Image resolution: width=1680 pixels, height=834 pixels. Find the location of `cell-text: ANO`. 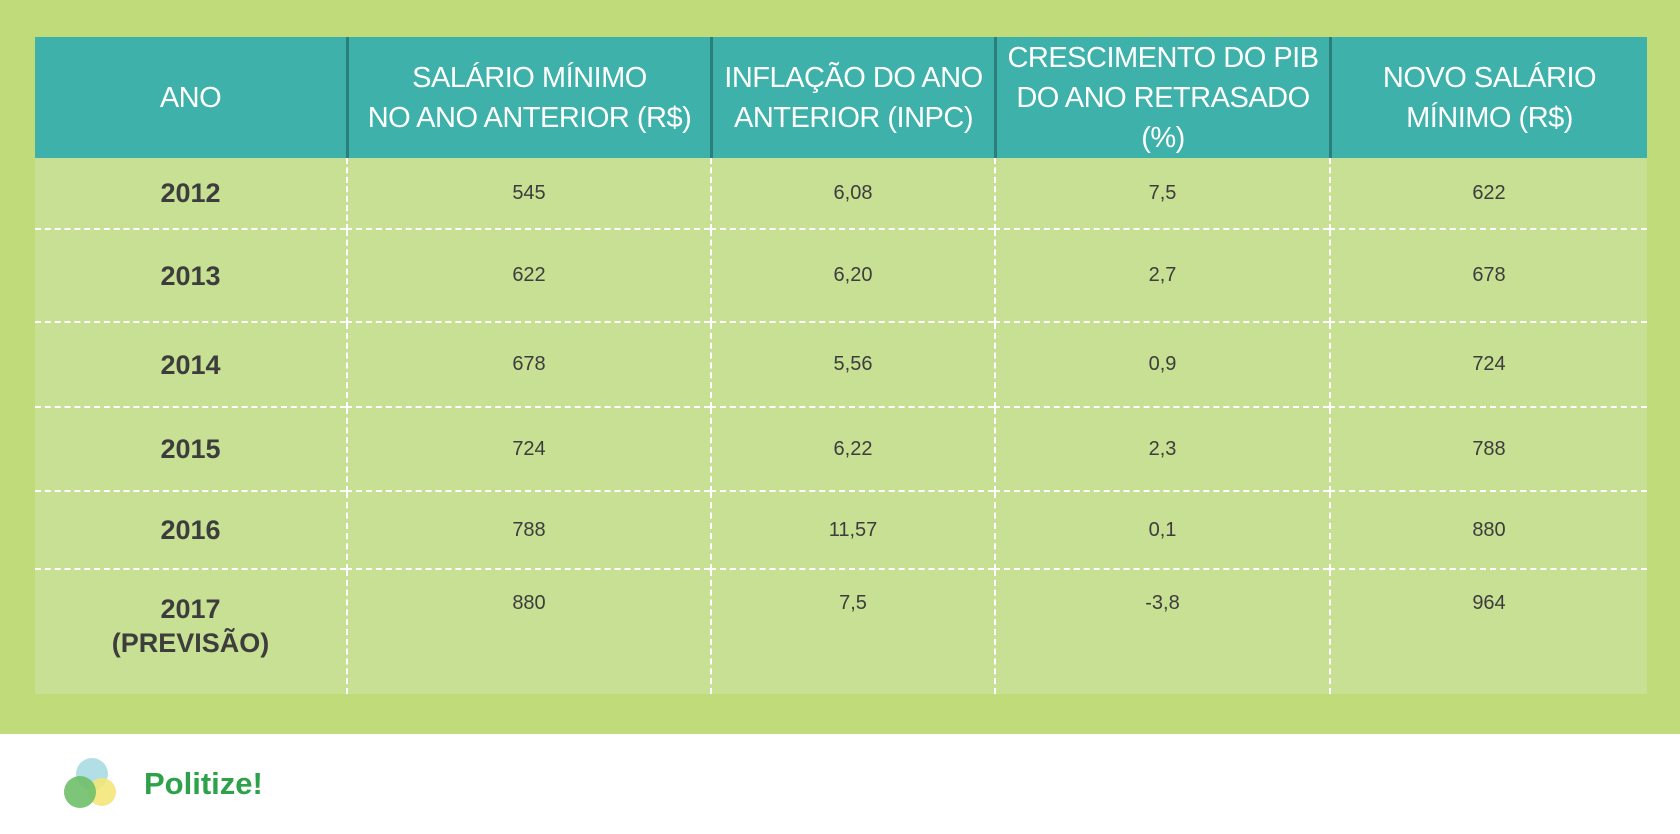

cell-text: ANO is located at coordinates (190, 97).